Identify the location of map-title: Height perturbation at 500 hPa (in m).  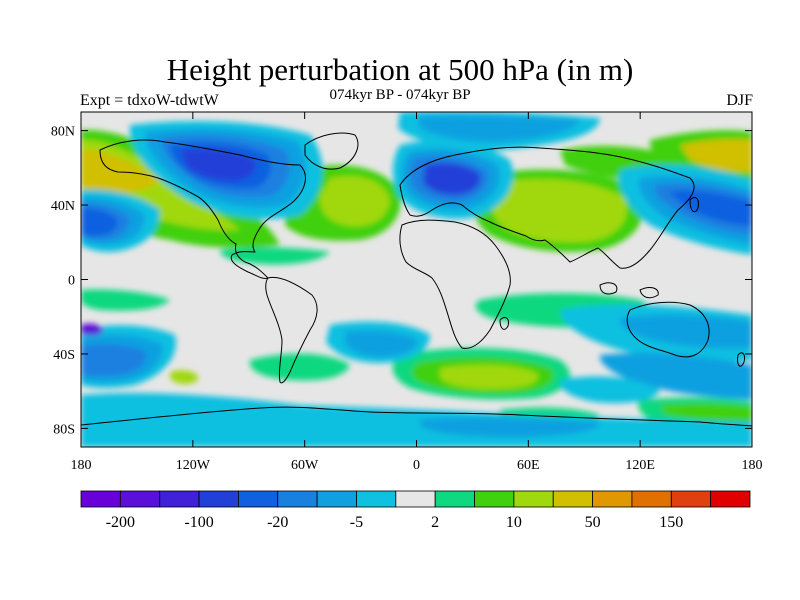
(400, 69).